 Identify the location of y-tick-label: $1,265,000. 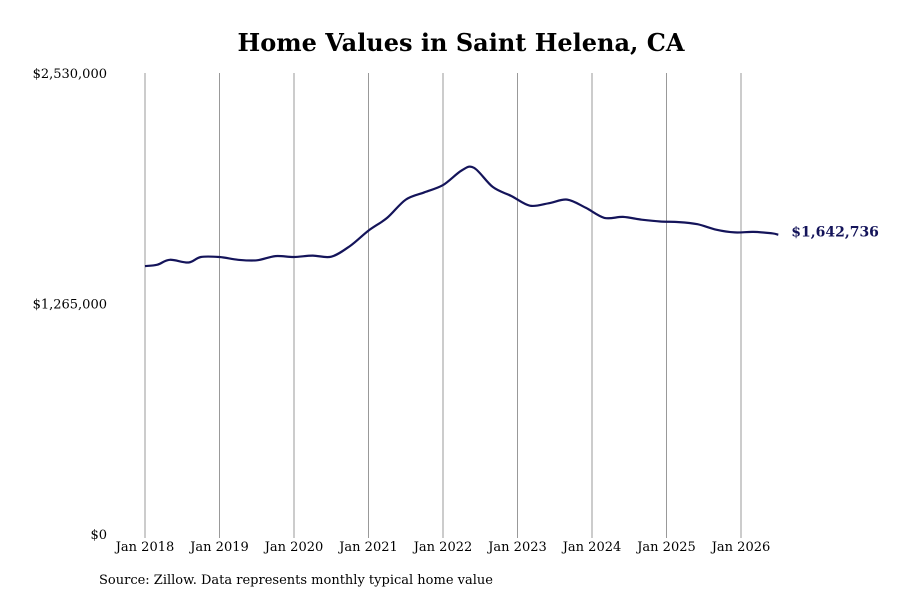
(70, 305).